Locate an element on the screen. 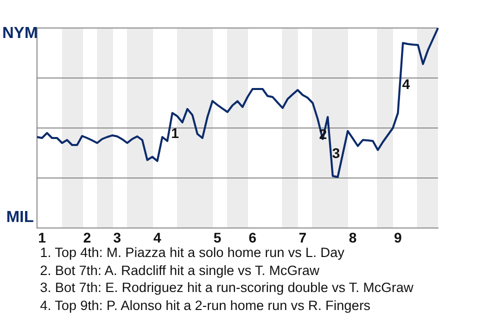 This screenshot has width=480, height=320. x-tick-label: 7 is located at coordinates (302, 237).